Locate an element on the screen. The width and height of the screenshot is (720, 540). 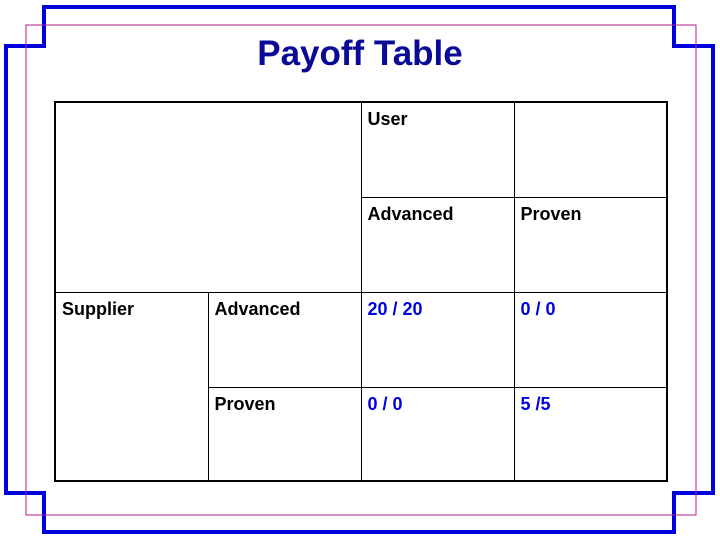
payoff-advanced-advanced: 20 / 20 is located at coordinates (437, 340).